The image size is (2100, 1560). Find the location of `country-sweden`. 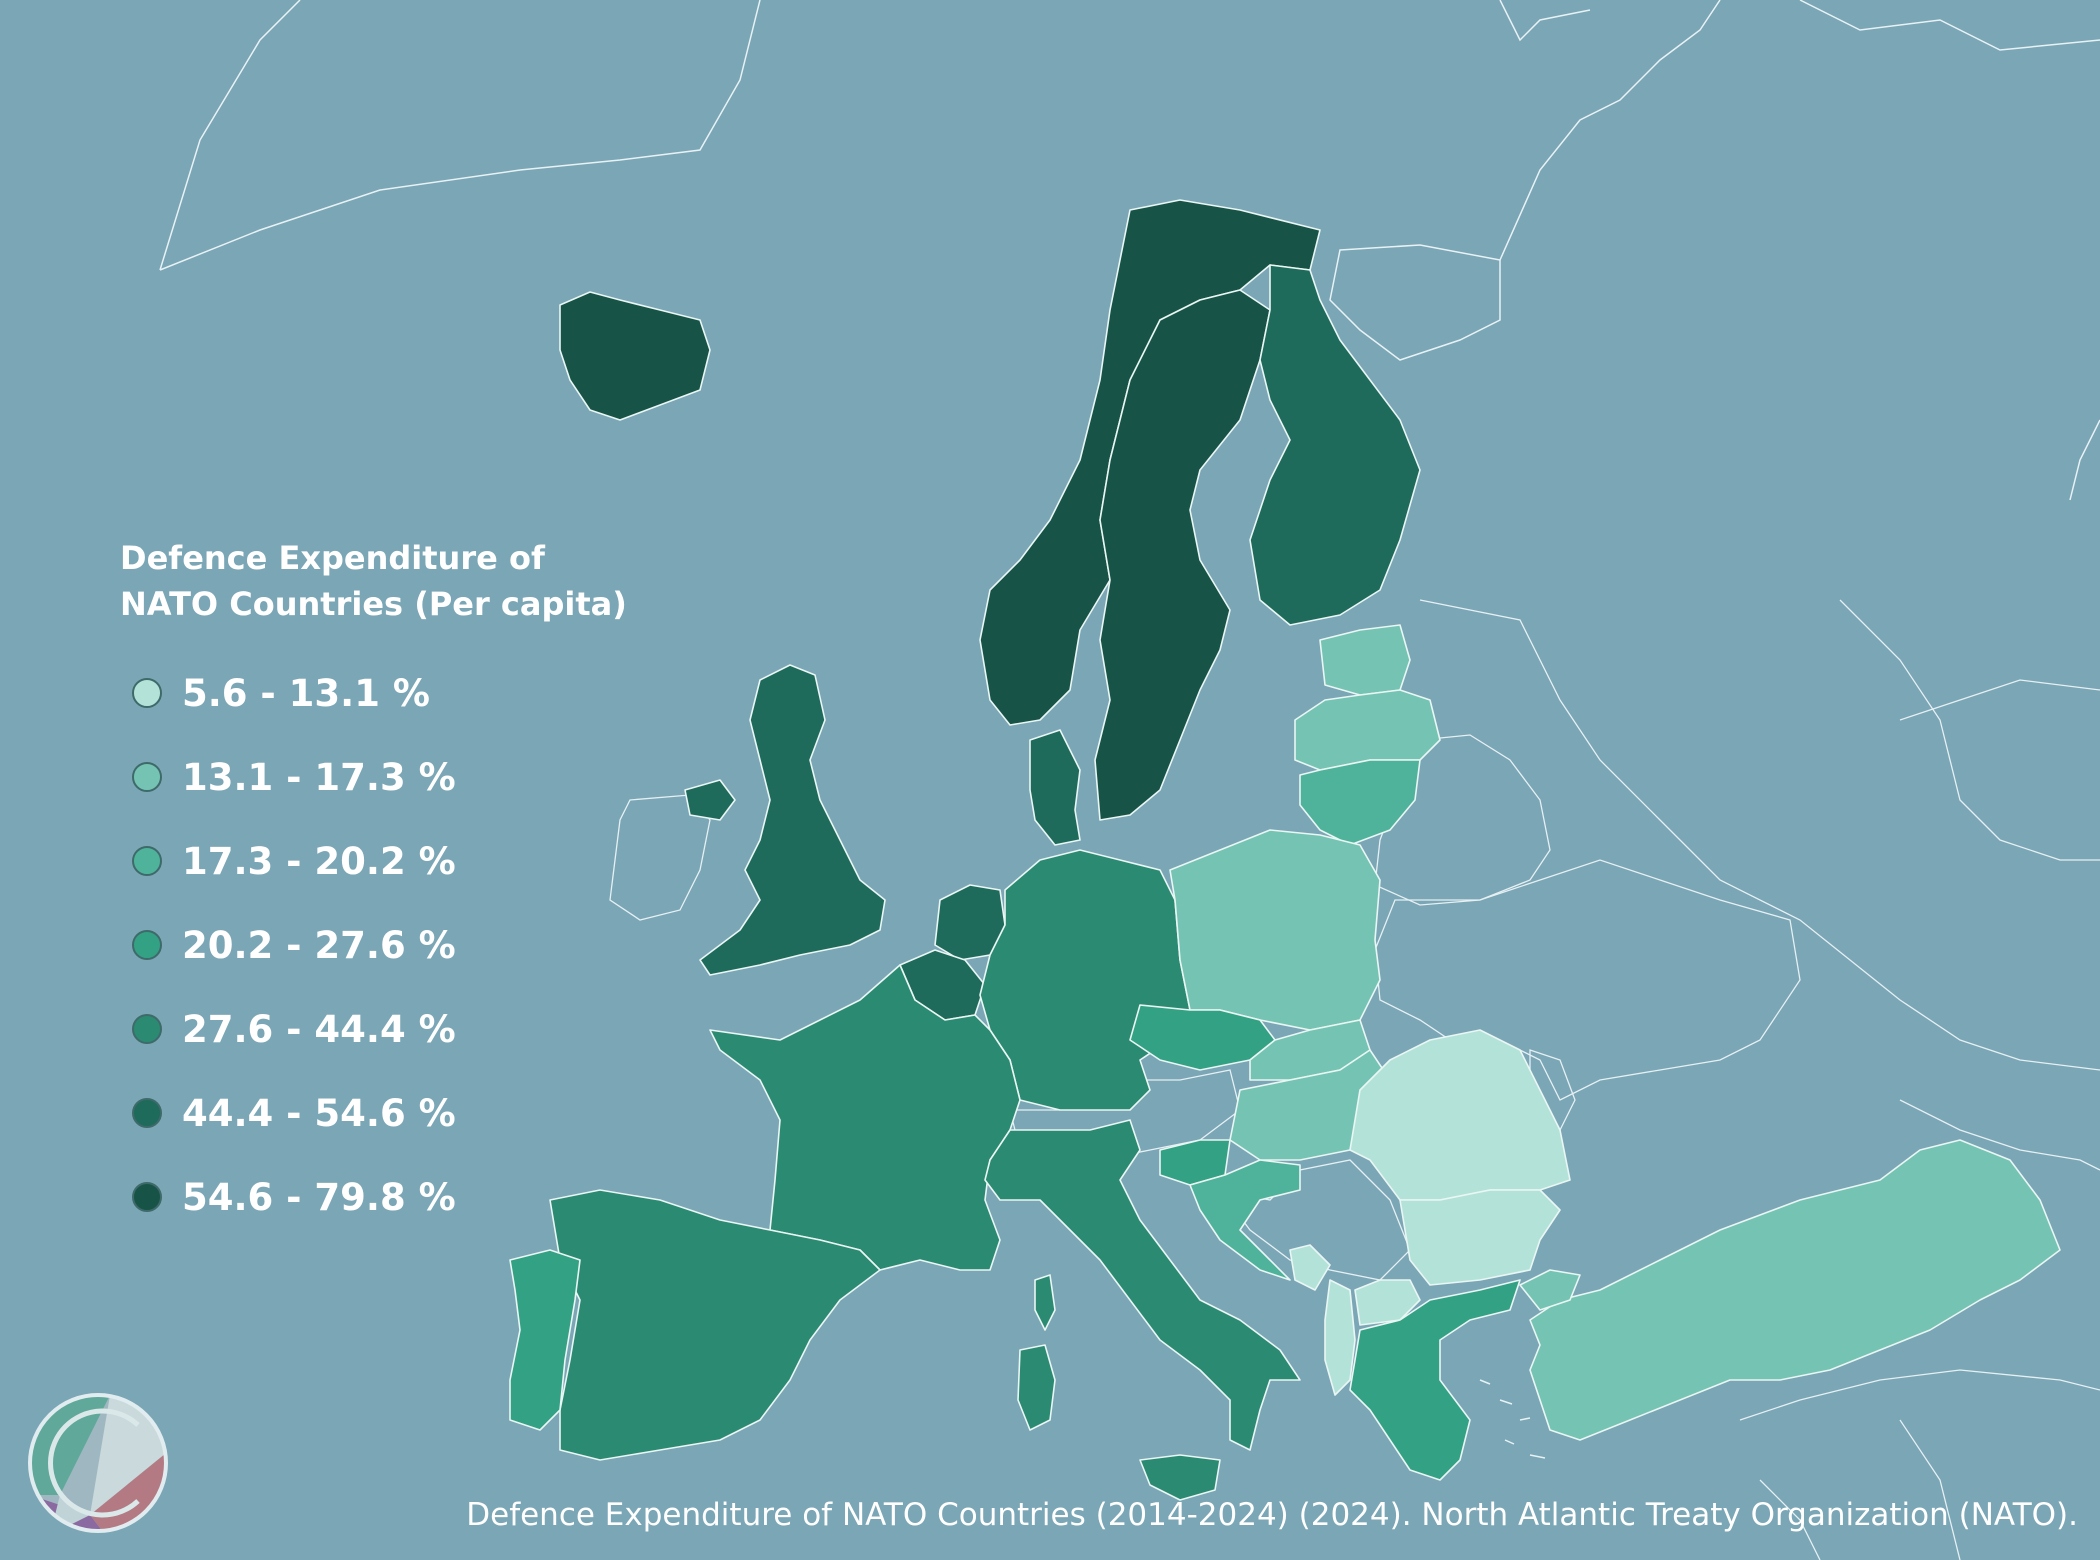

country-sweden is located at coordinates (1182, 555).